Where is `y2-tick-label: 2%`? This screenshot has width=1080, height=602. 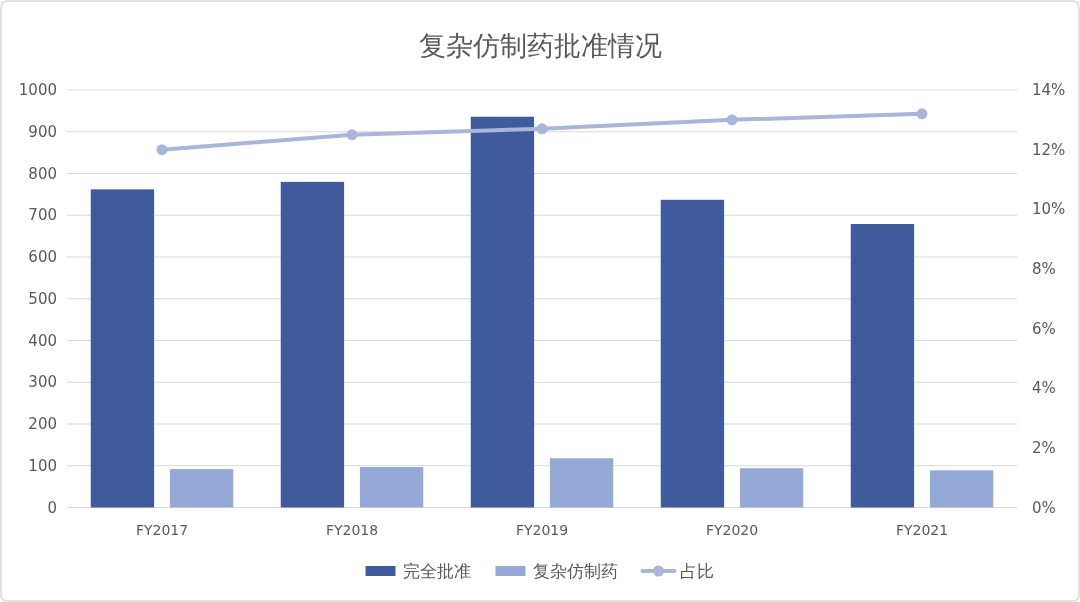 y2-tick-label: 2% is located at coordinates (1044, 447).